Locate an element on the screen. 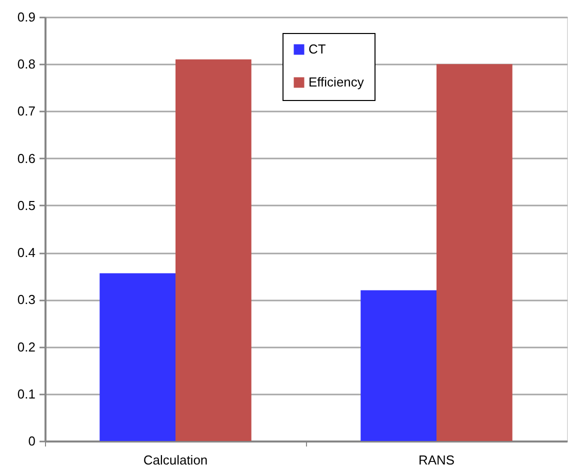 This screenshot has width=568, height=474. y-tick-label: 0.9 is located at coordinates (26, 17).